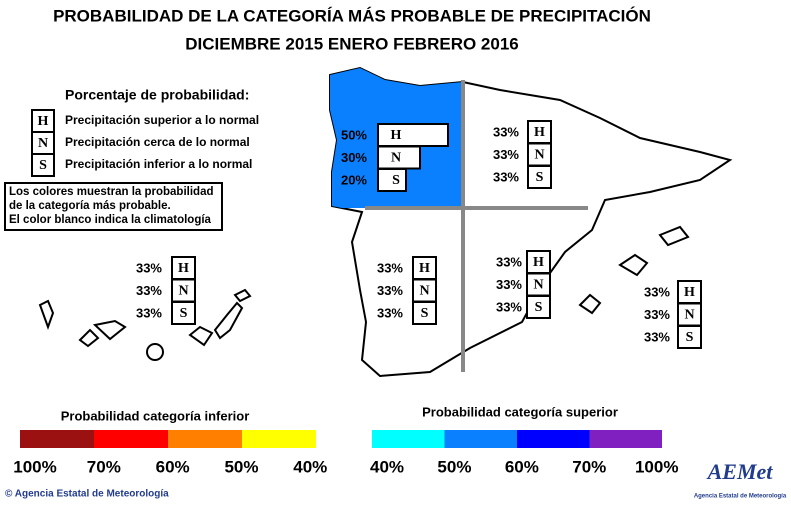 The height and width of the screenshot is (516, 791). What do you see at coordinates (354, 157) in the screenshot?
I see `percentage: 30%` at bounding box center [354, 157].